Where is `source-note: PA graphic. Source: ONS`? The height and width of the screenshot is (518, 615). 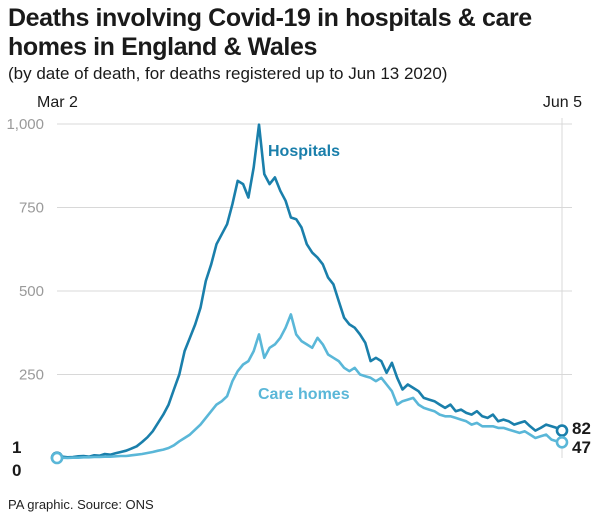
source-note: PA graphic. Source: ONS is located at coordinates (81, 504).